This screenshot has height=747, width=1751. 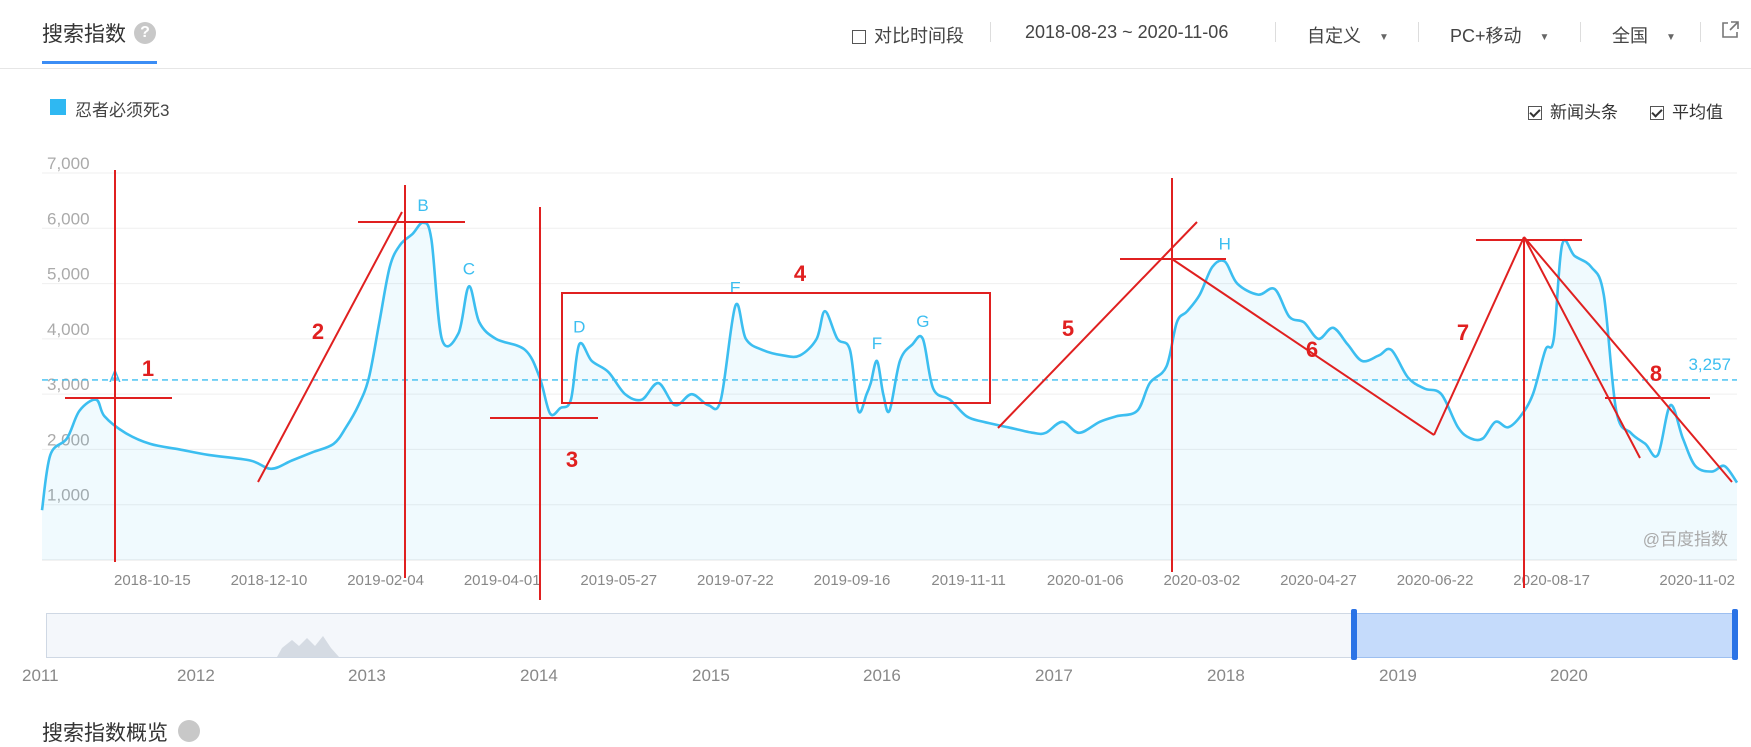 What do you see at coordinates (196, 675) in the screenshot?
I see `overview-year-label: 2012` at bounding box center [196, 675].